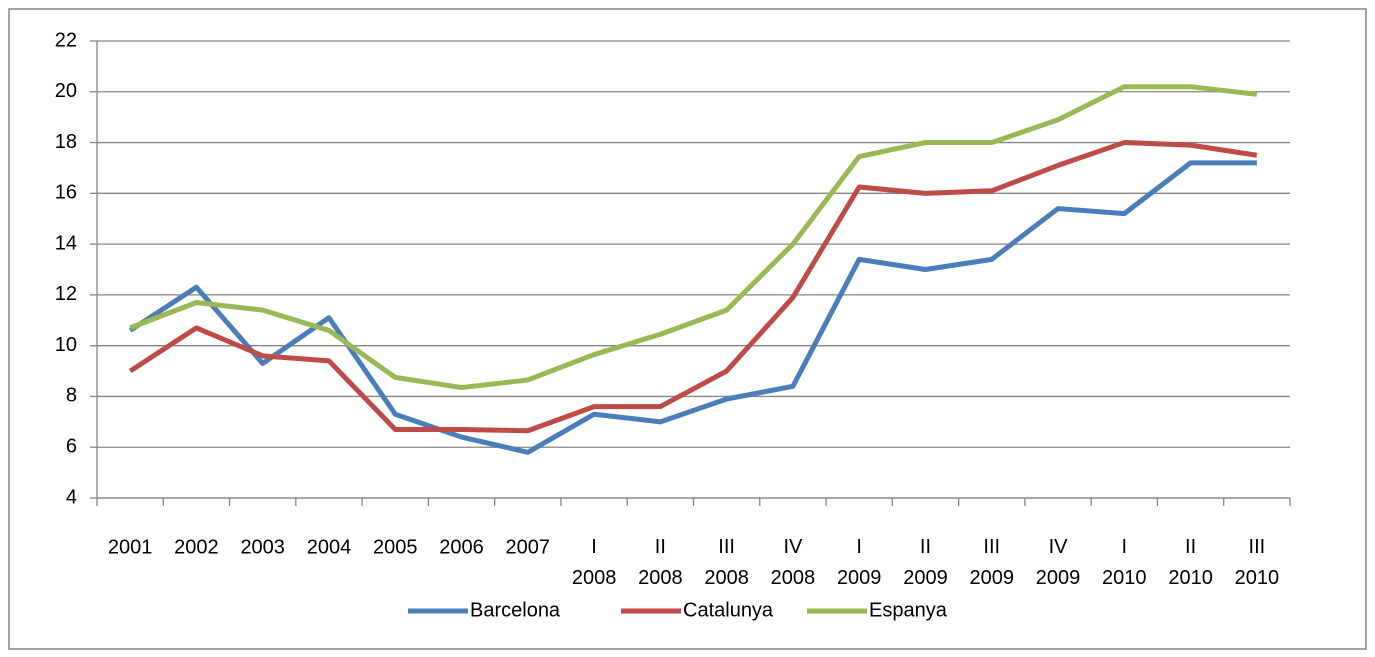 This screenshot has height=657, width=1375. Describe the element at coordinates (908, 610) in the screenshot. I see `legend-label: Espanya` at that location.